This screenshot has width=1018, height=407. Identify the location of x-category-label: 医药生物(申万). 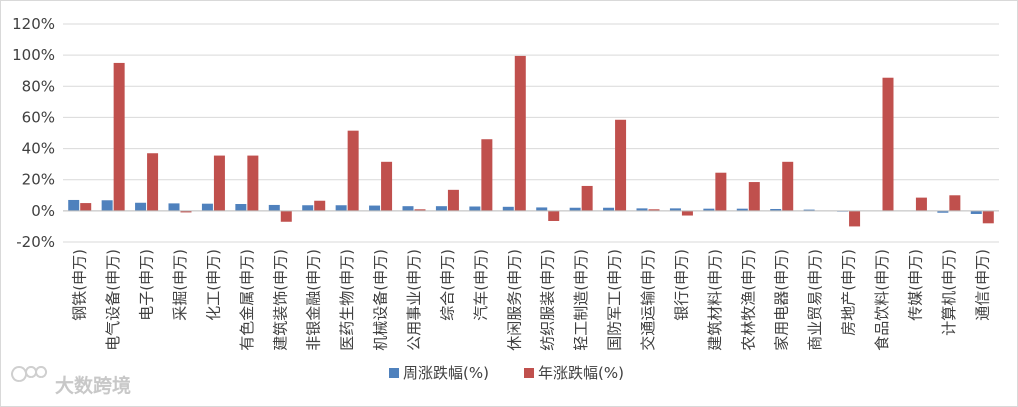
(347, 300).